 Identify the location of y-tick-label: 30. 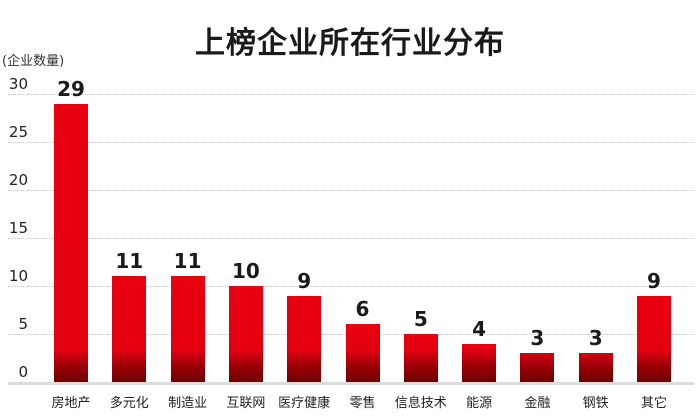
(18, 84).